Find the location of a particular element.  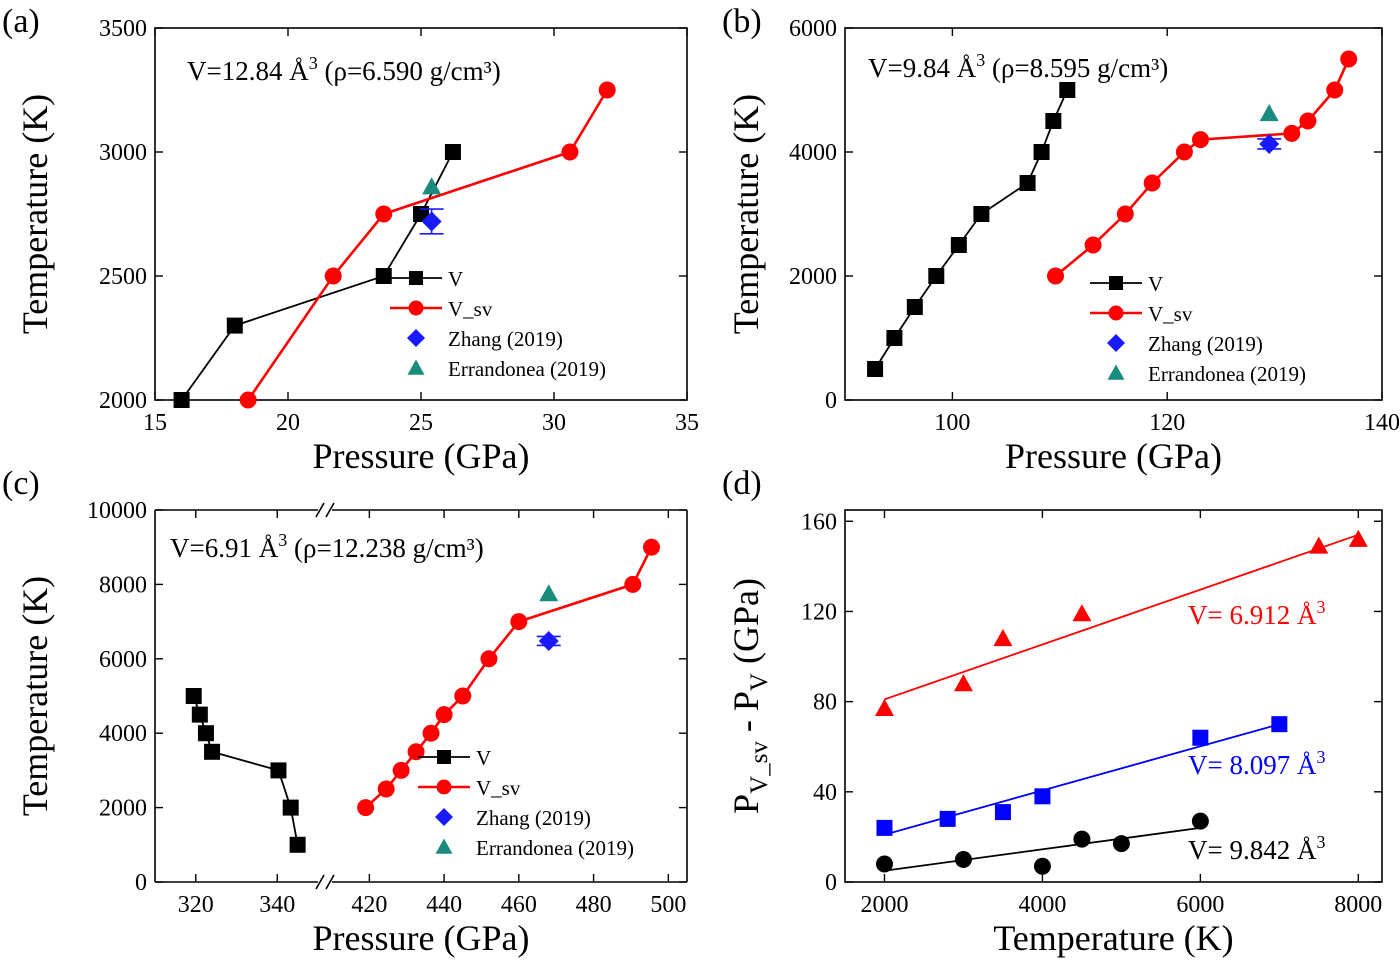

y-tick-label: 0 is located at coordinates (831, 883).